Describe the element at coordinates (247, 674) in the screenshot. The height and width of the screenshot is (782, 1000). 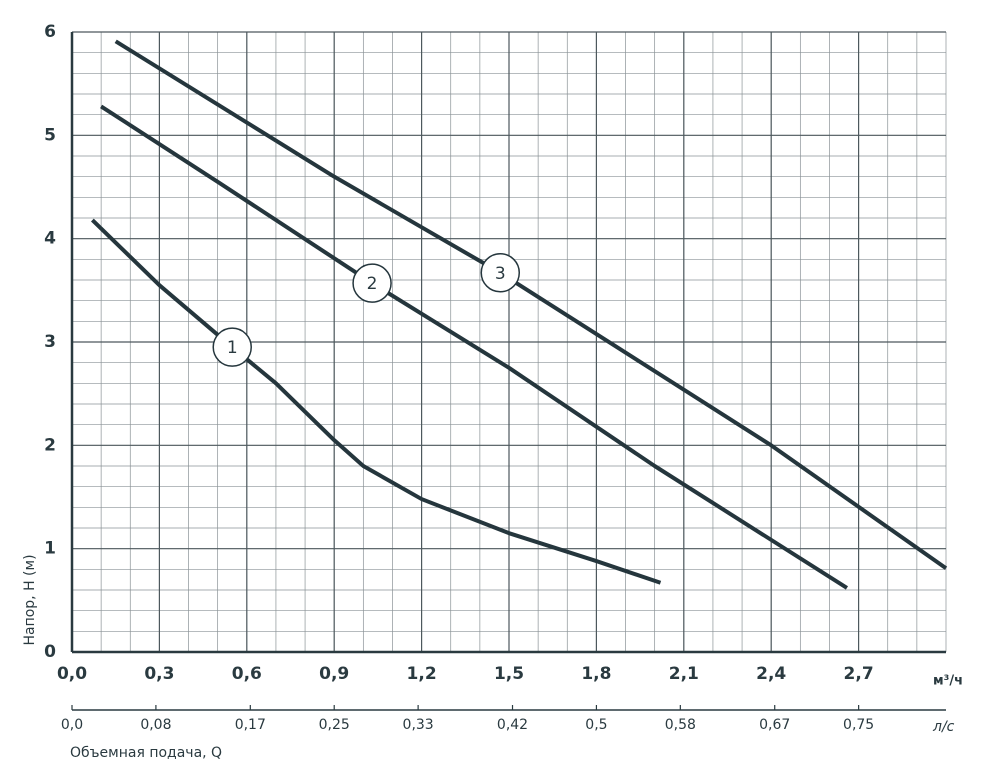
I see `x-tick-label: 0,6` at that location.